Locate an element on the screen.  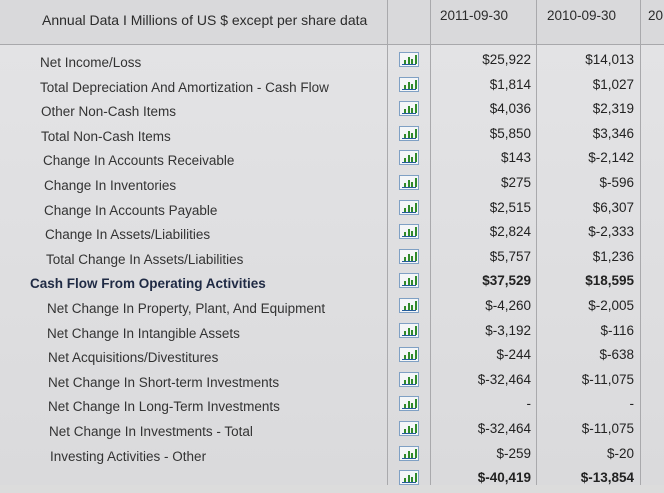
row-label: Investing Activities - Other is located at coordinates (128, 456).